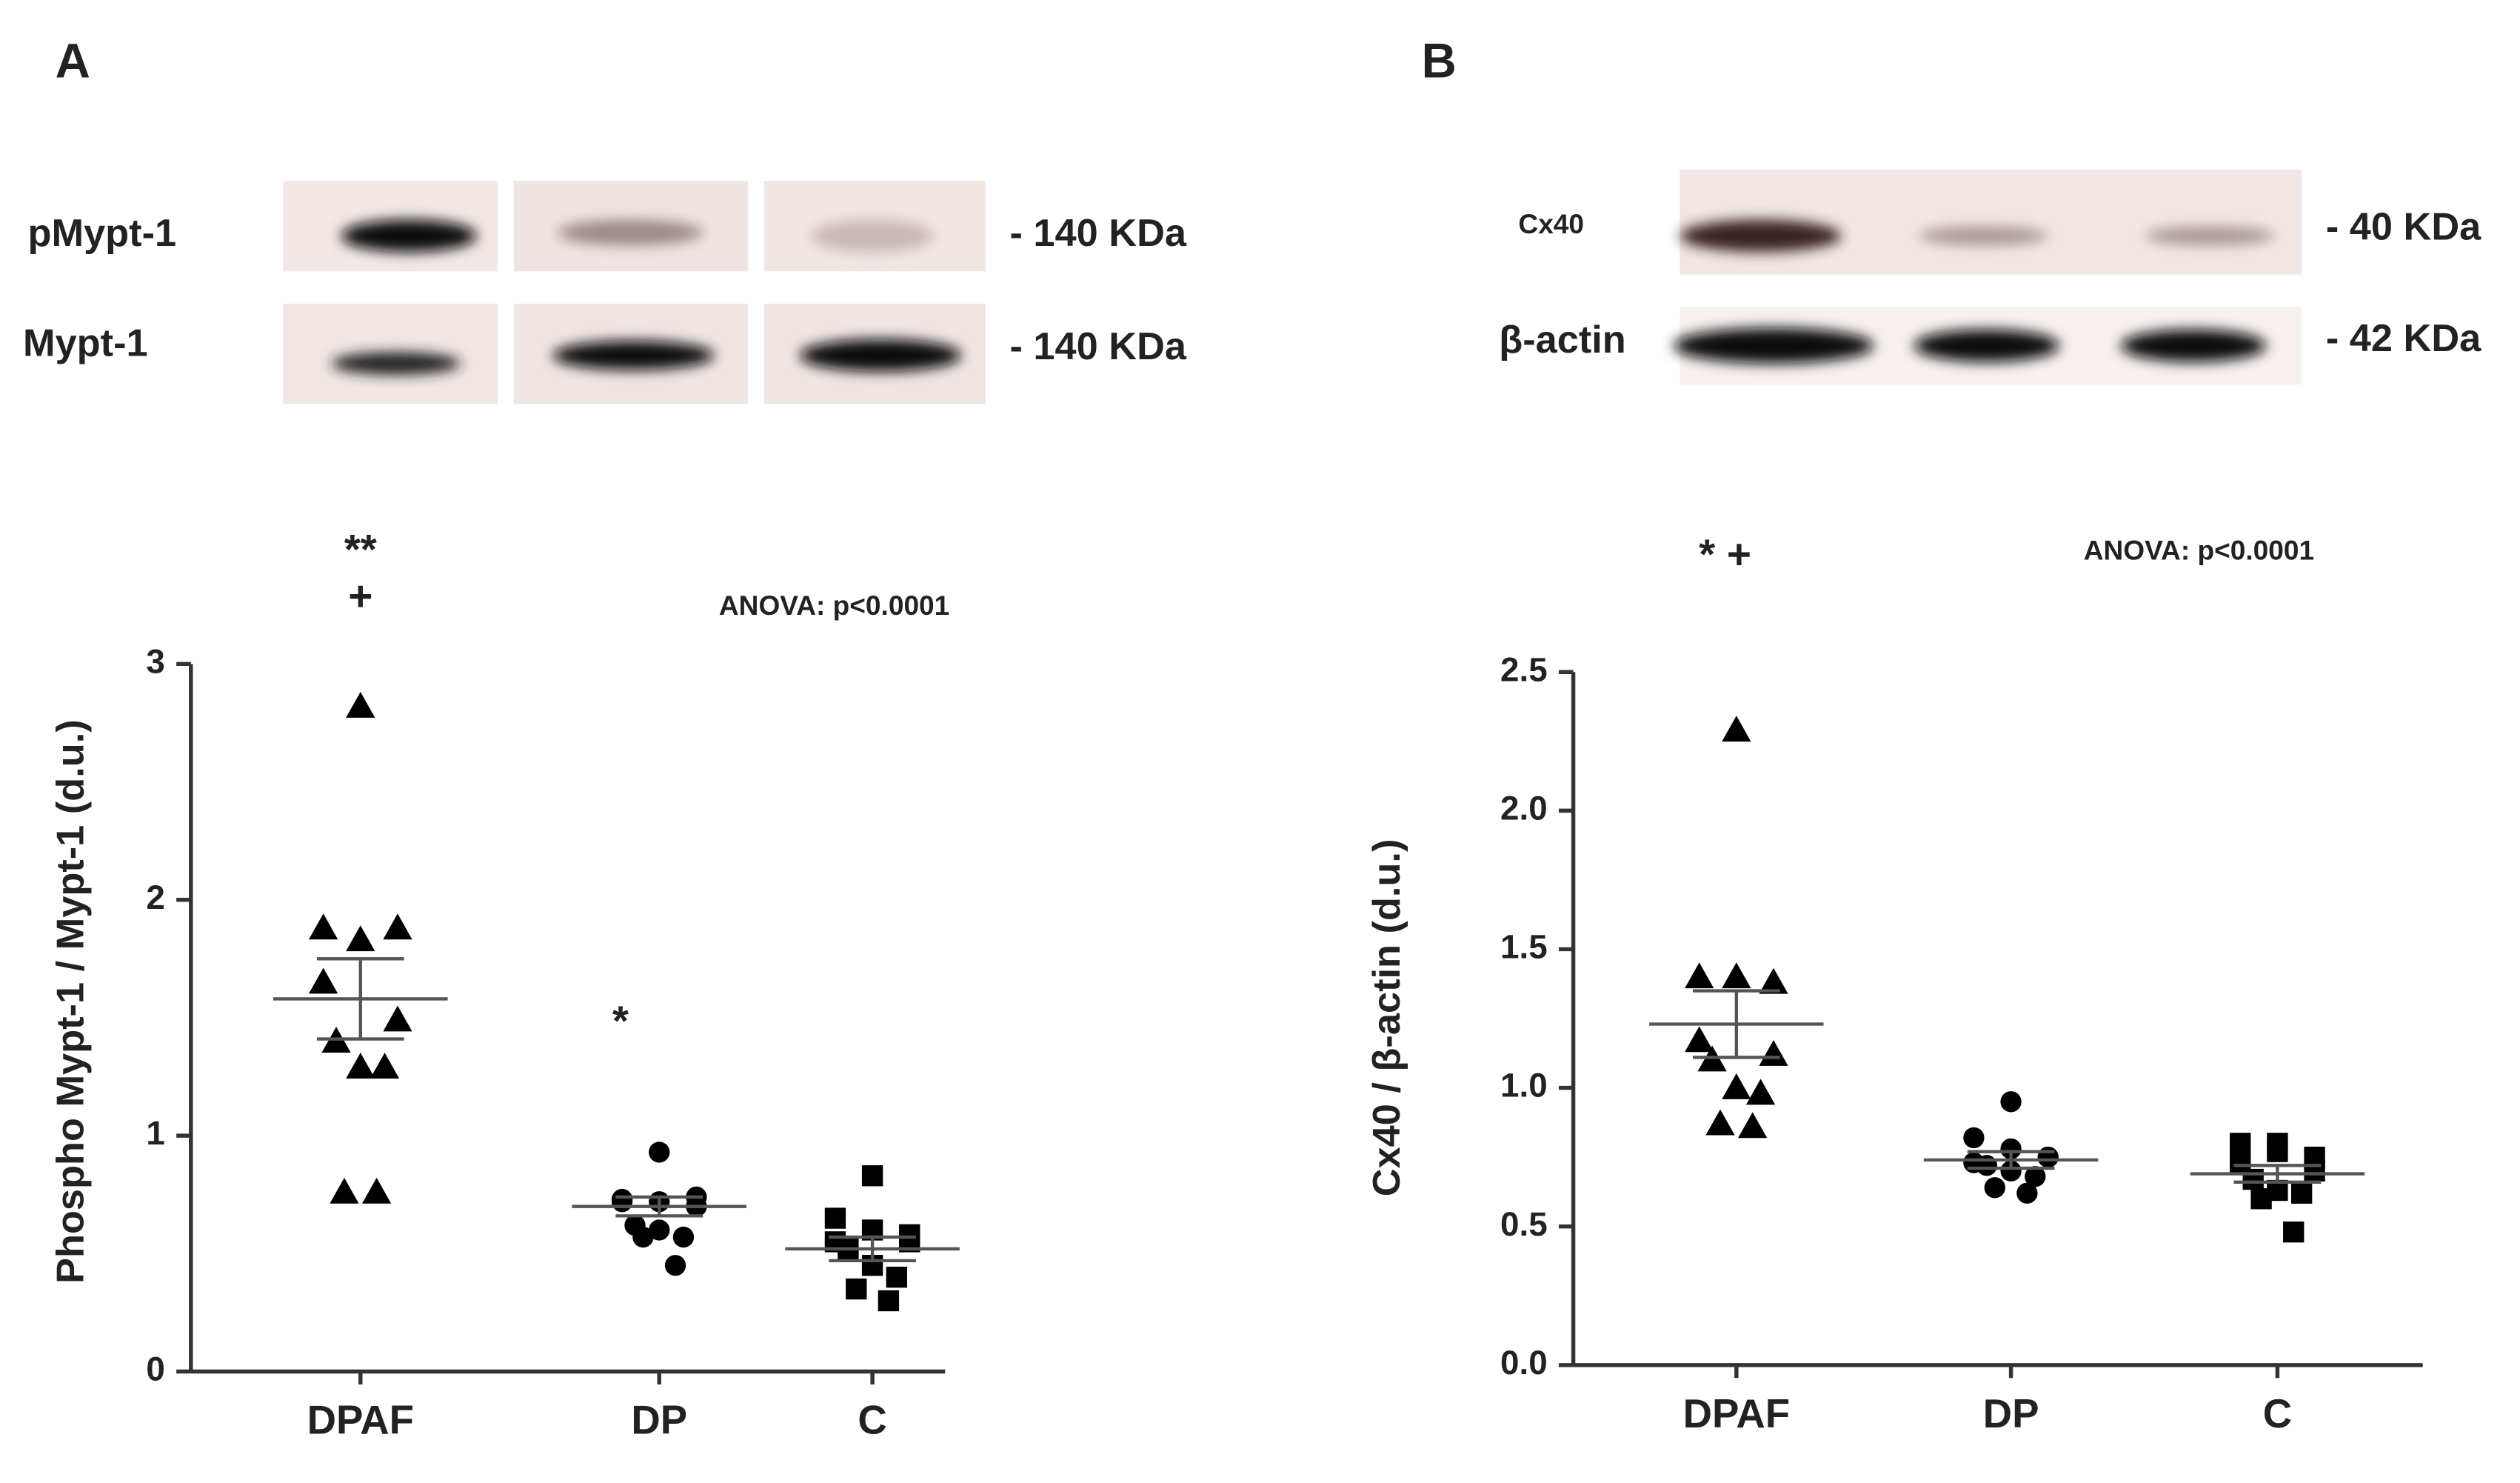 This screenshot has height=1483, width=2520. What do you see at coordinates (155, 897) in the screenshot?
I see `y-tick-label: 2` at bounding box center [155, 897].